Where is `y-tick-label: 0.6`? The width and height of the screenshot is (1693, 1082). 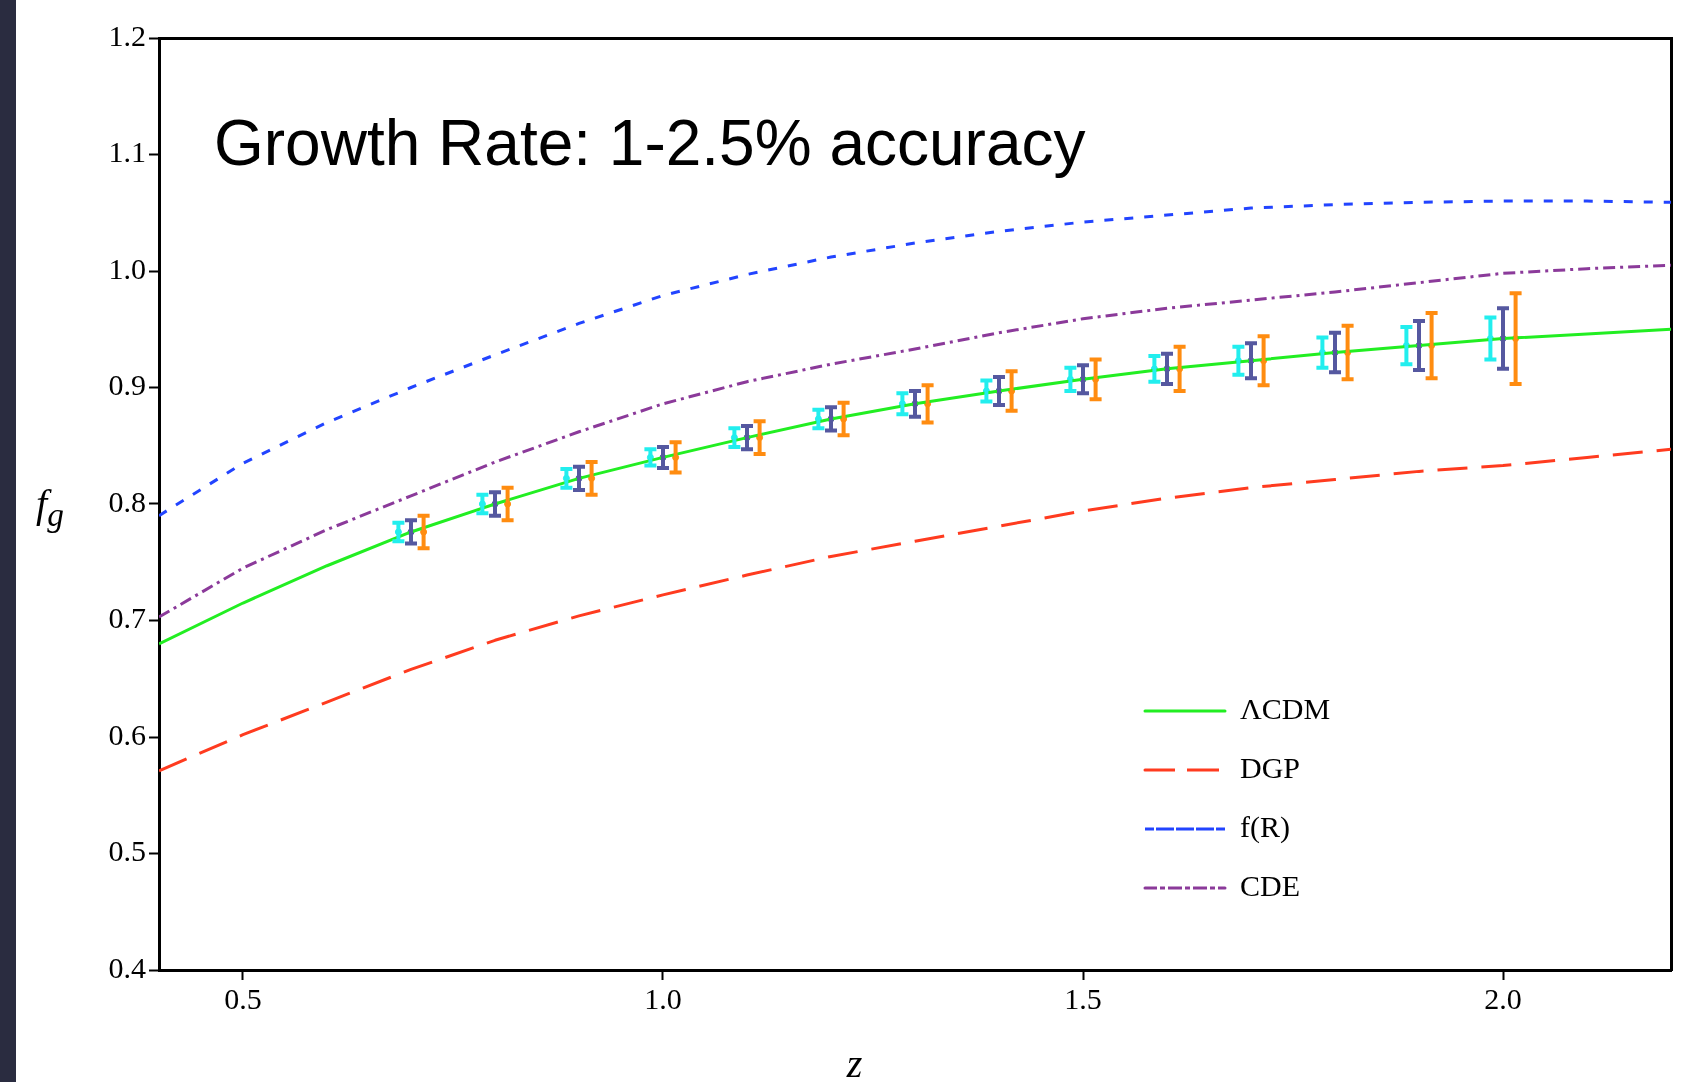
y-tick-label: 0.6 is located at coordinates (127, 734).